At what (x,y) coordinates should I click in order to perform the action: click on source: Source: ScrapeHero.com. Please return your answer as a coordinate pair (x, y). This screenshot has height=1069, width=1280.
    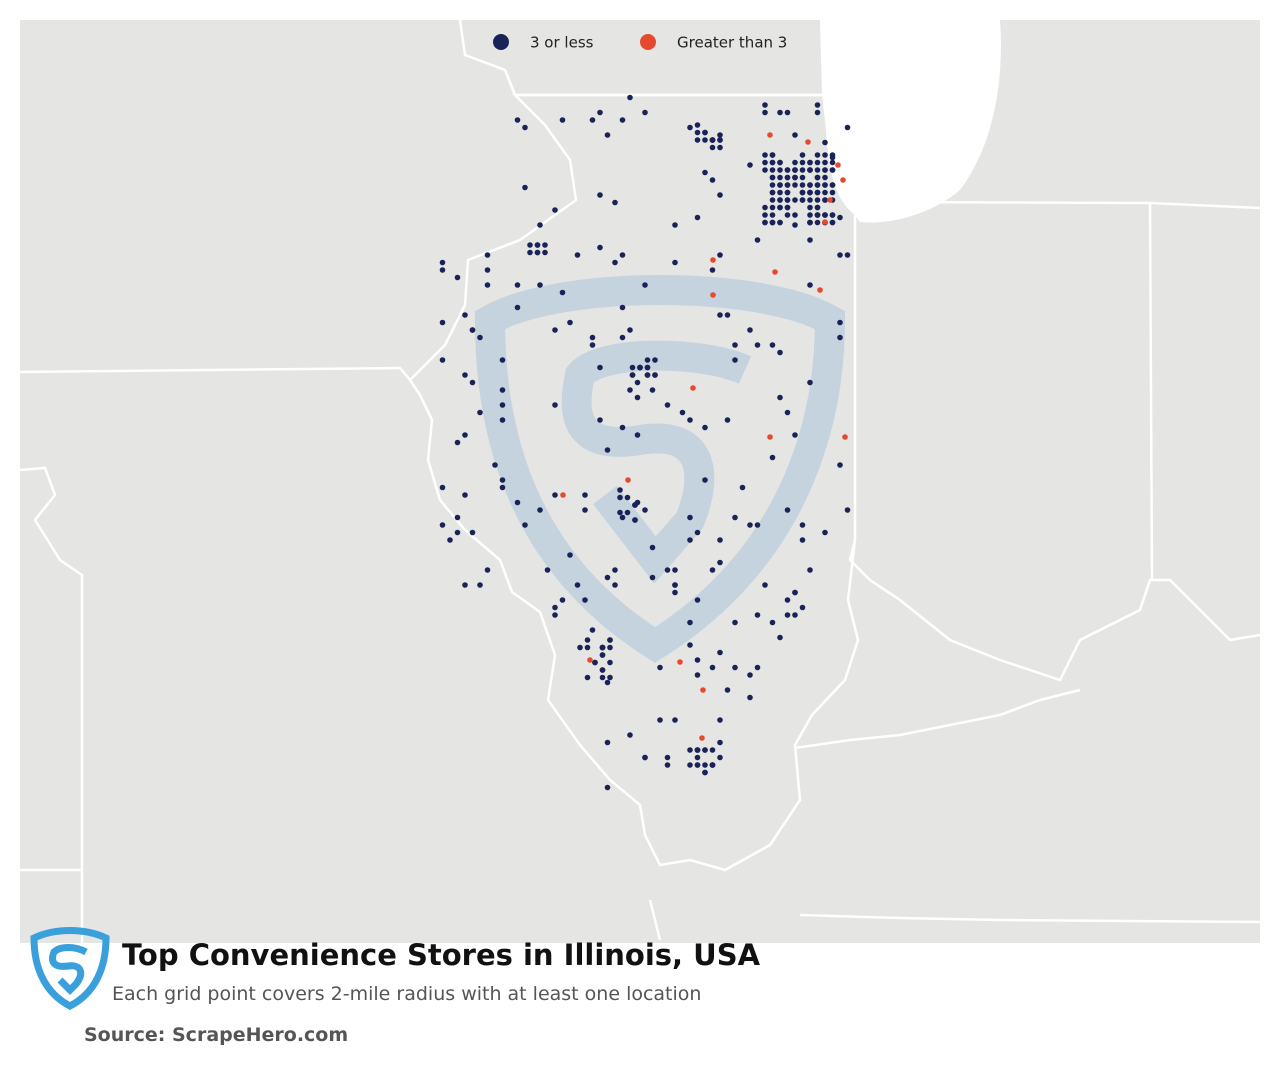
    Looking at the image, I should click on (216, 1035).